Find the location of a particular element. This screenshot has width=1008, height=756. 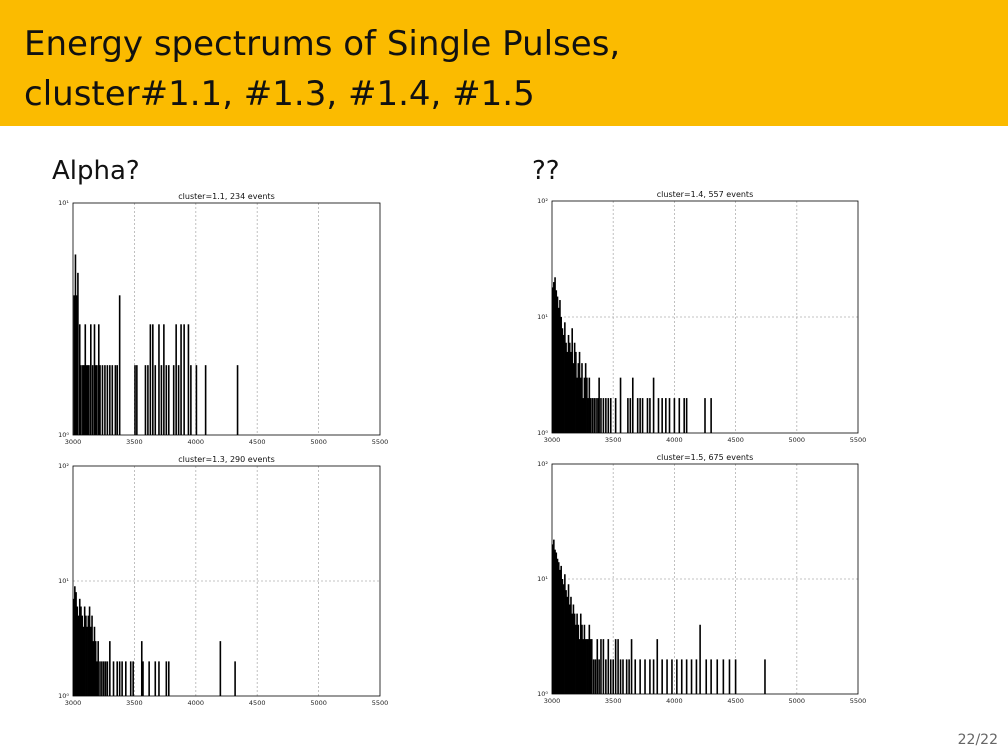

y-tick-label: 10¹ is located at coordinates (63, 581).